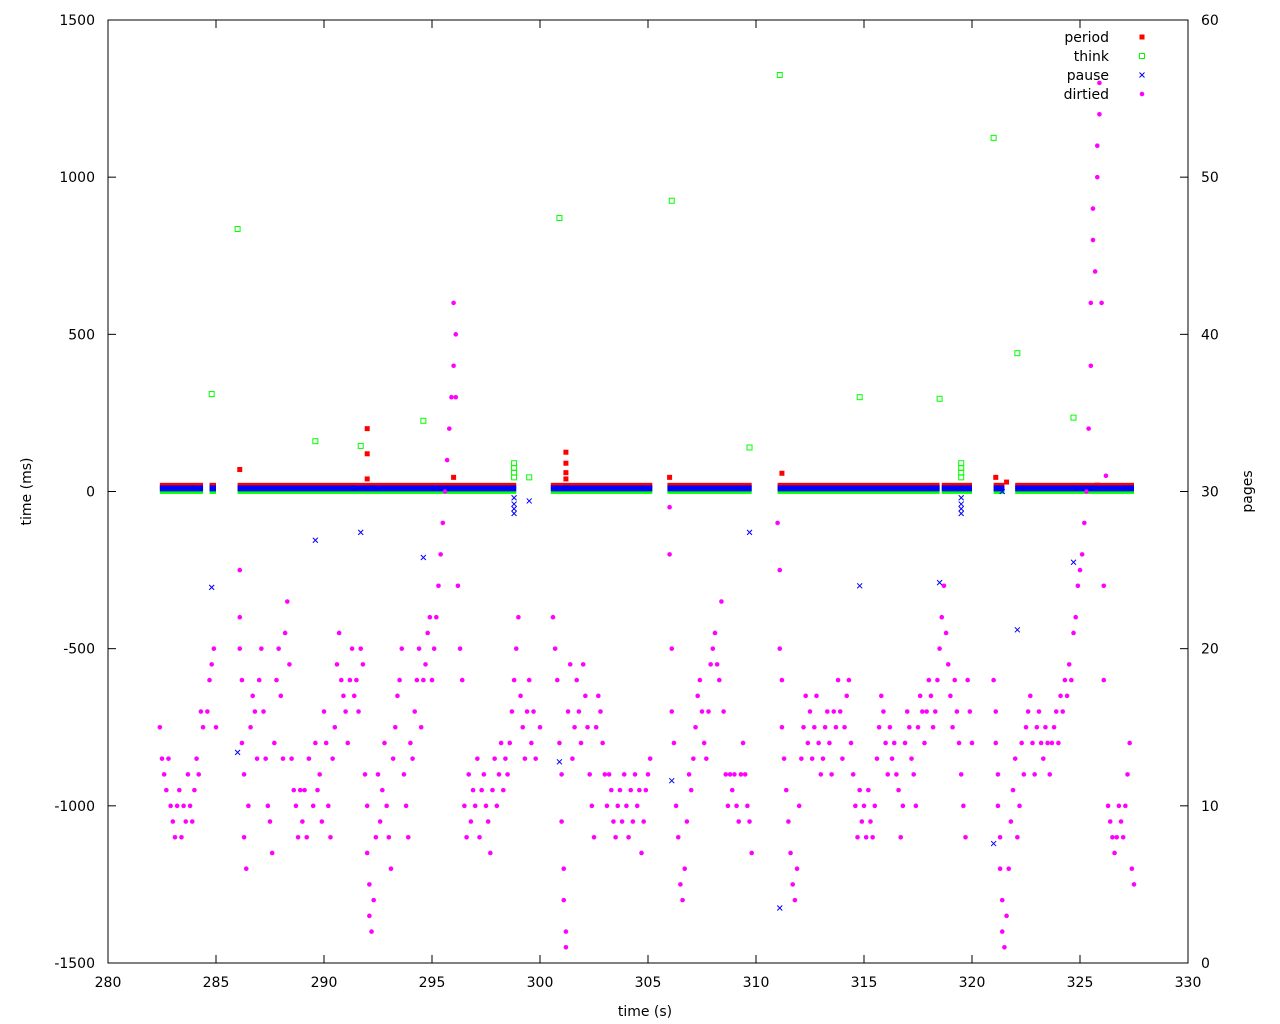  Describe the element at coordinates (1104, 95) in the screenshot. I see `legend-item-dirtied: dirtied` at that location.